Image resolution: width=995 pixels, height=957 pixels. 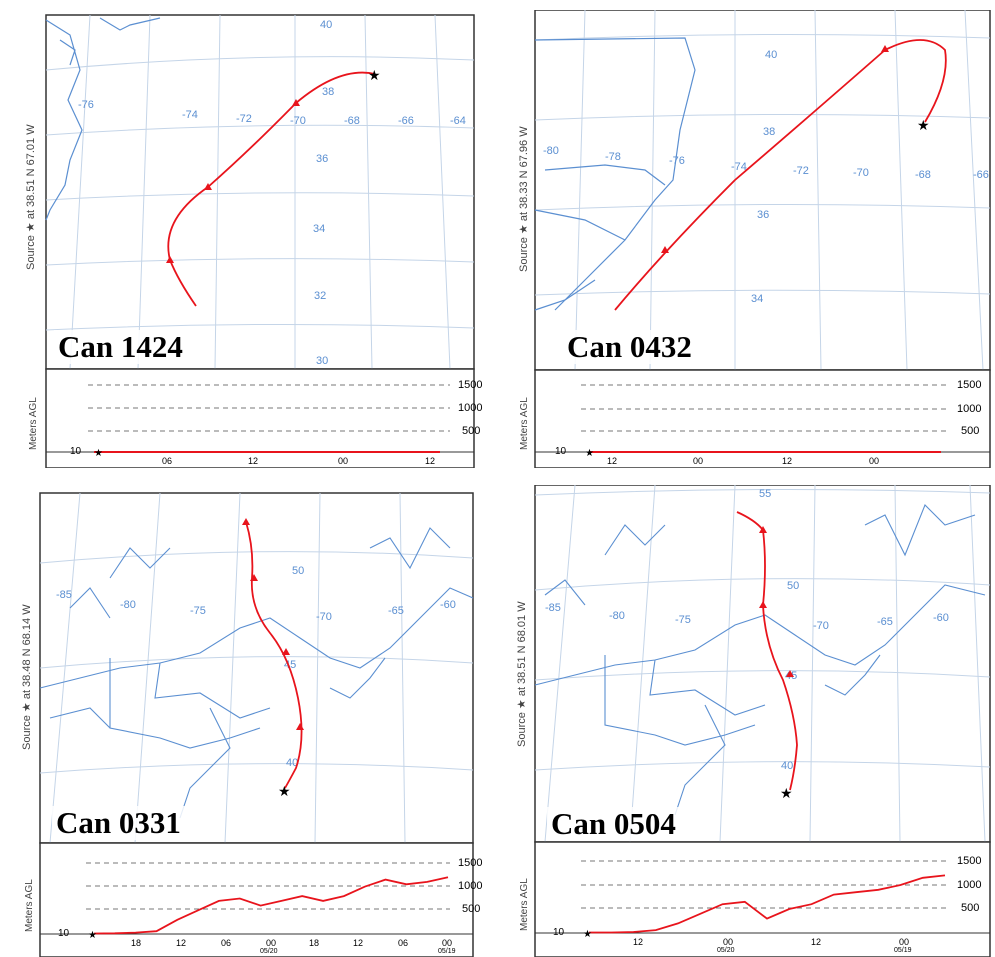 What do you see at coordinates (885, 622) in the screenshot?
I see `lon-label: -65` at bounding box center [885, 622].